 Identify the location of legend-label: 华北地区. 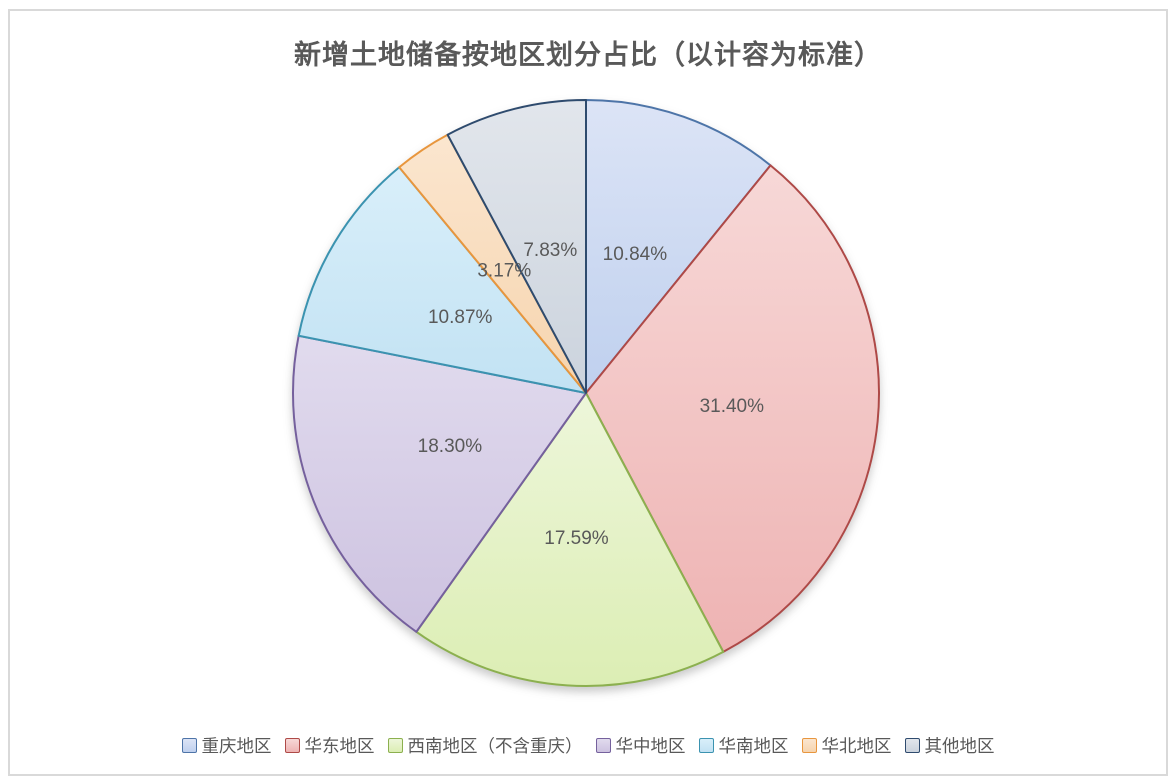
(856, 746).